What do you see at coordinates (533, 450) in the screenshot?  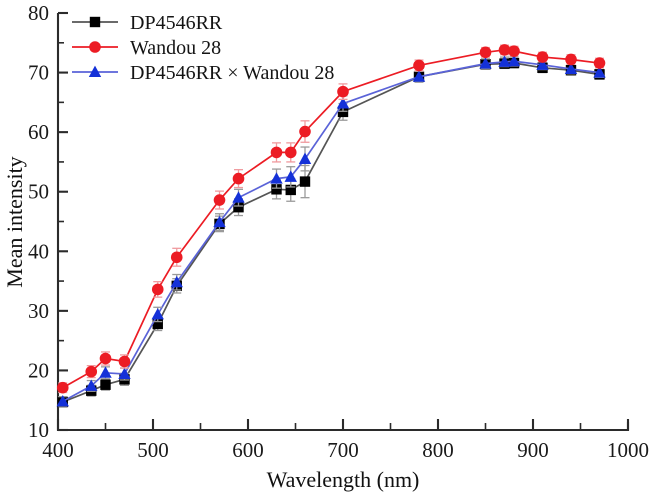 I see `x-ticklabel-900: 900` at bounding box center [533, 450].